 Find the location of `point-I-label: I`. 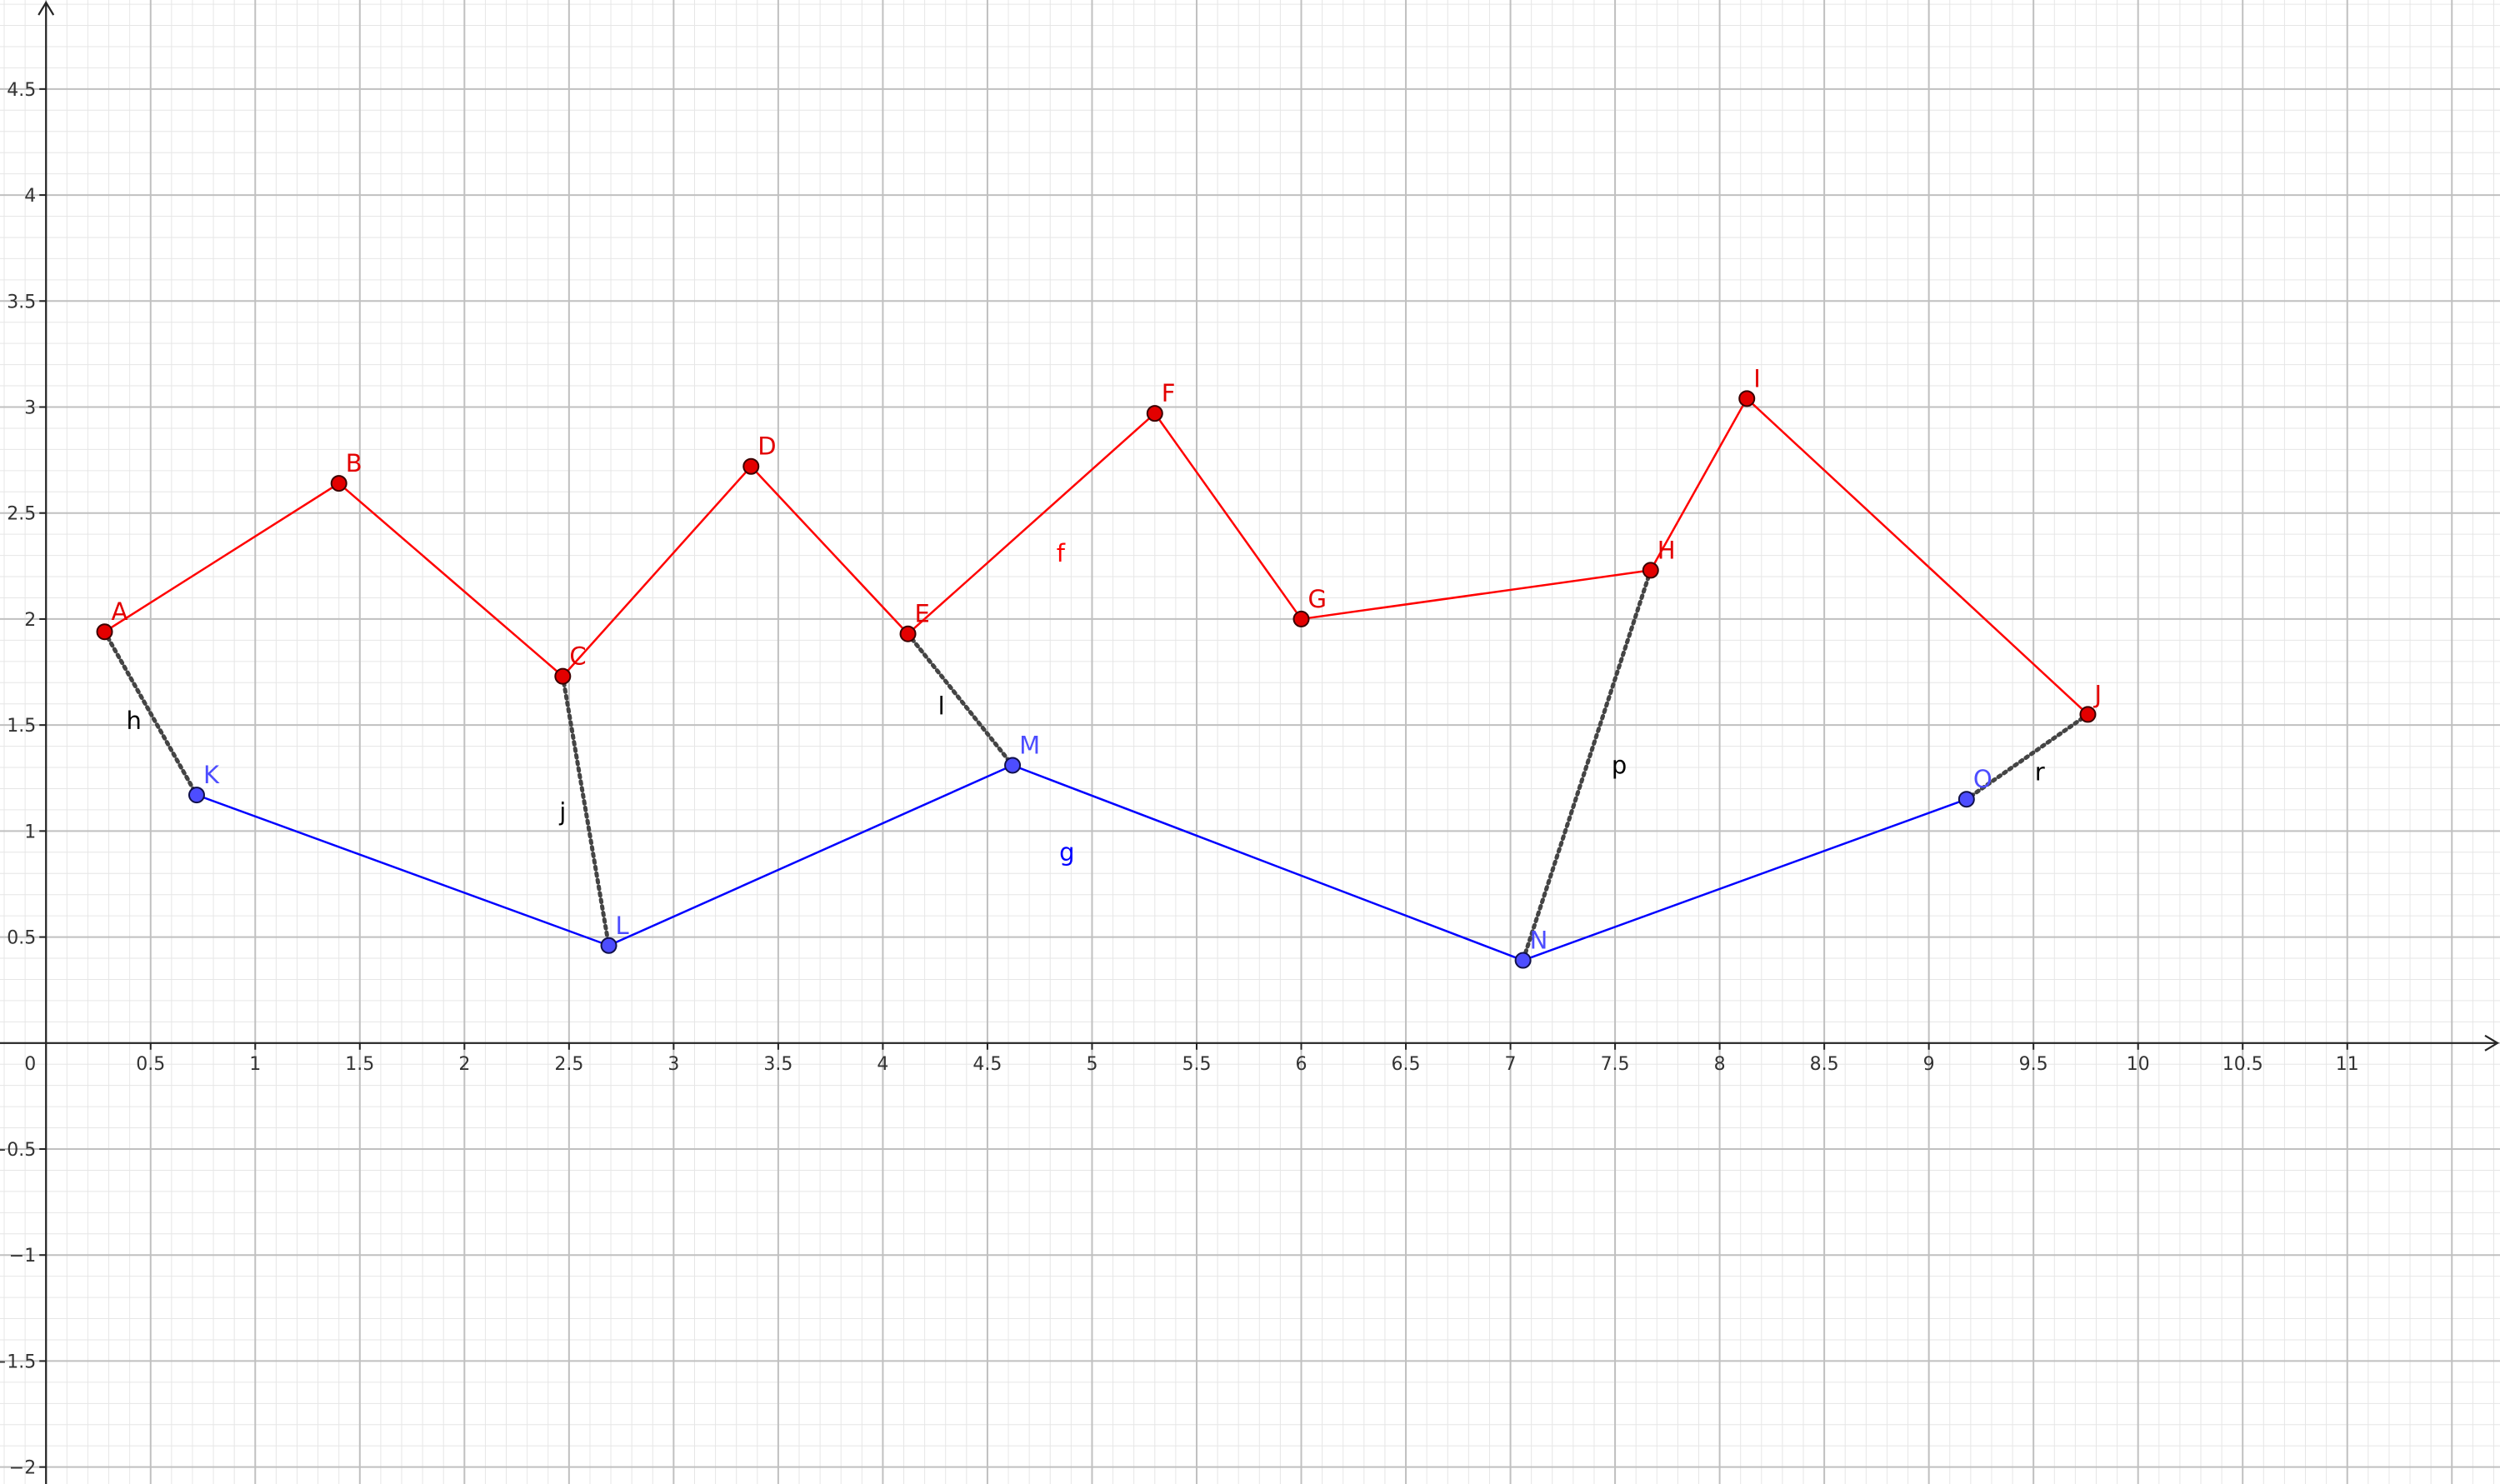

point-I-label: I is located at coordinates (1757, 378).